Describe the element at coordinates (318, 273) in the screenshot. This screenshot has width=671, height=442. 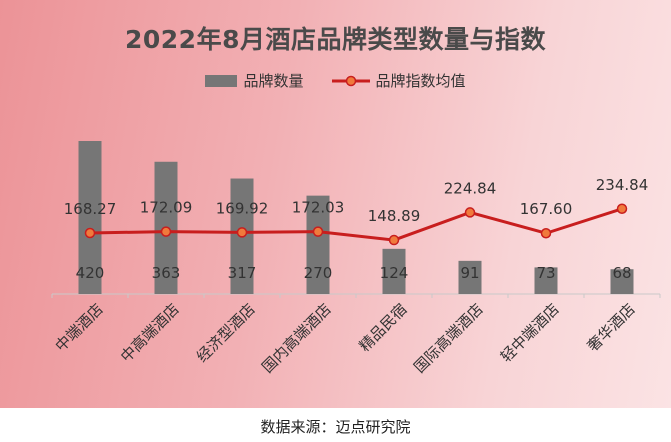
I see `bar-value-label: 270` at that location.